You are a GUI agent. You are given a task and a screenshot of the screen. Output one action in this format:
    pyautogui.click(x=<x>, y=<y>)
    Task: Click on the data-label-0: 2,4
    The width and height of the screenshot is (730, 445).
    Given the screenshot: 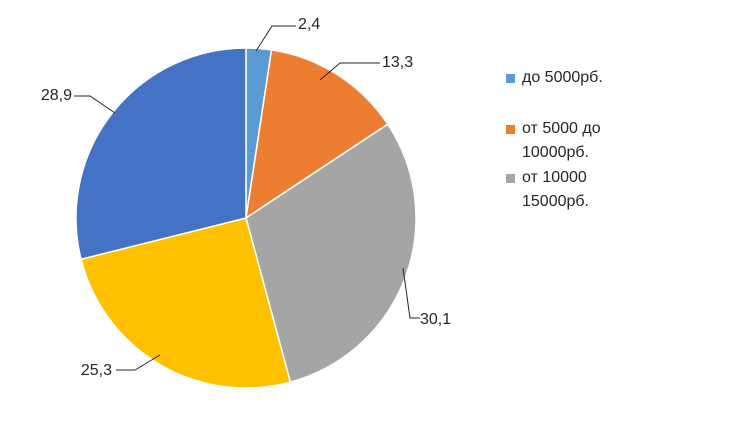 What is the action you would take?
    pyautogui.click(x=309, y=24)
    